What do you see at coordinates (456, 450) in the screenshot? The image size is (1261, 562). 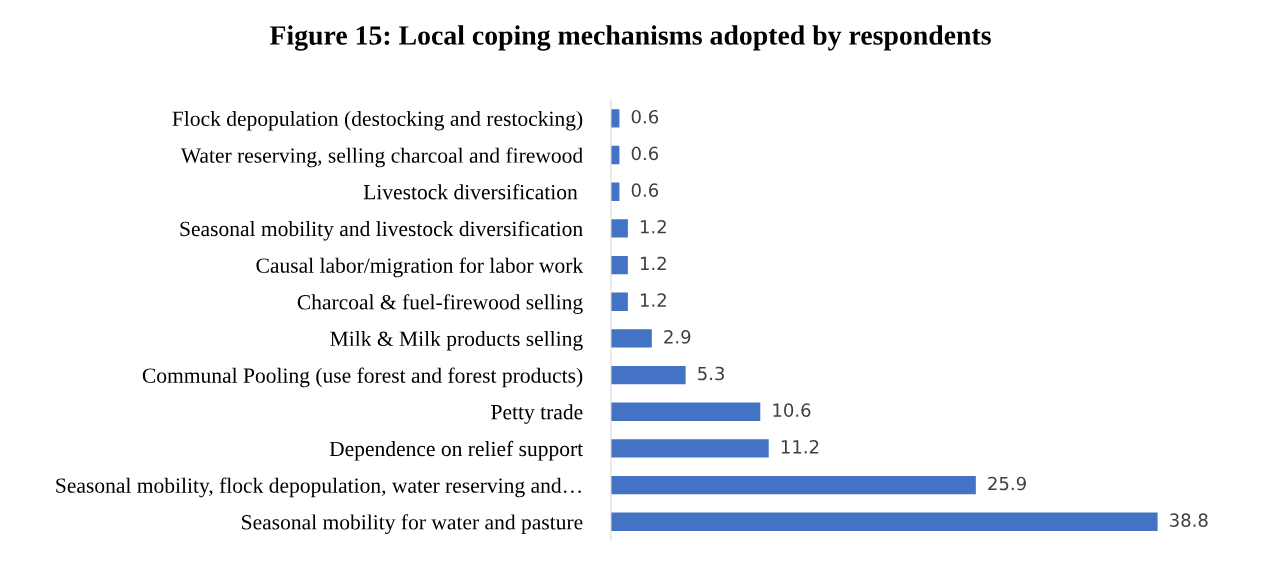 I see `y-tick-label: Dependence on relief support` at bounding box center [456, 450].